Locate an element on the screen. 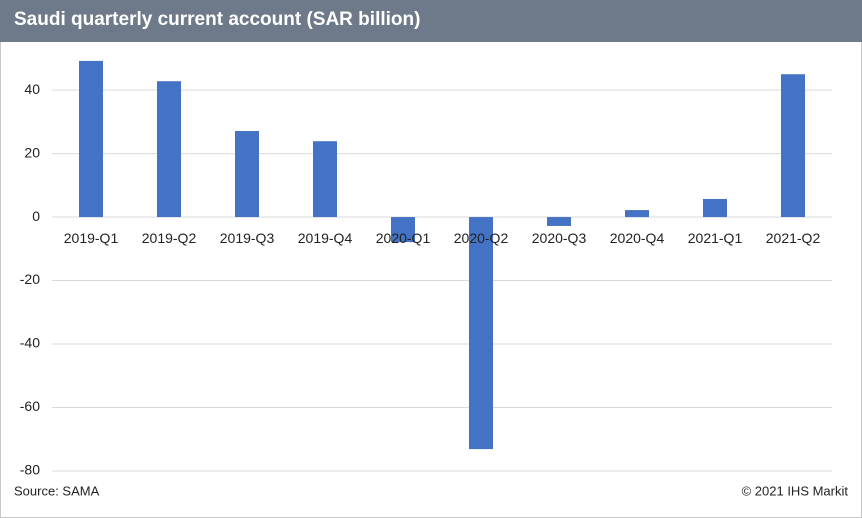  x-tick-label: 2020-Q3 is located at coordinates (559, 238).